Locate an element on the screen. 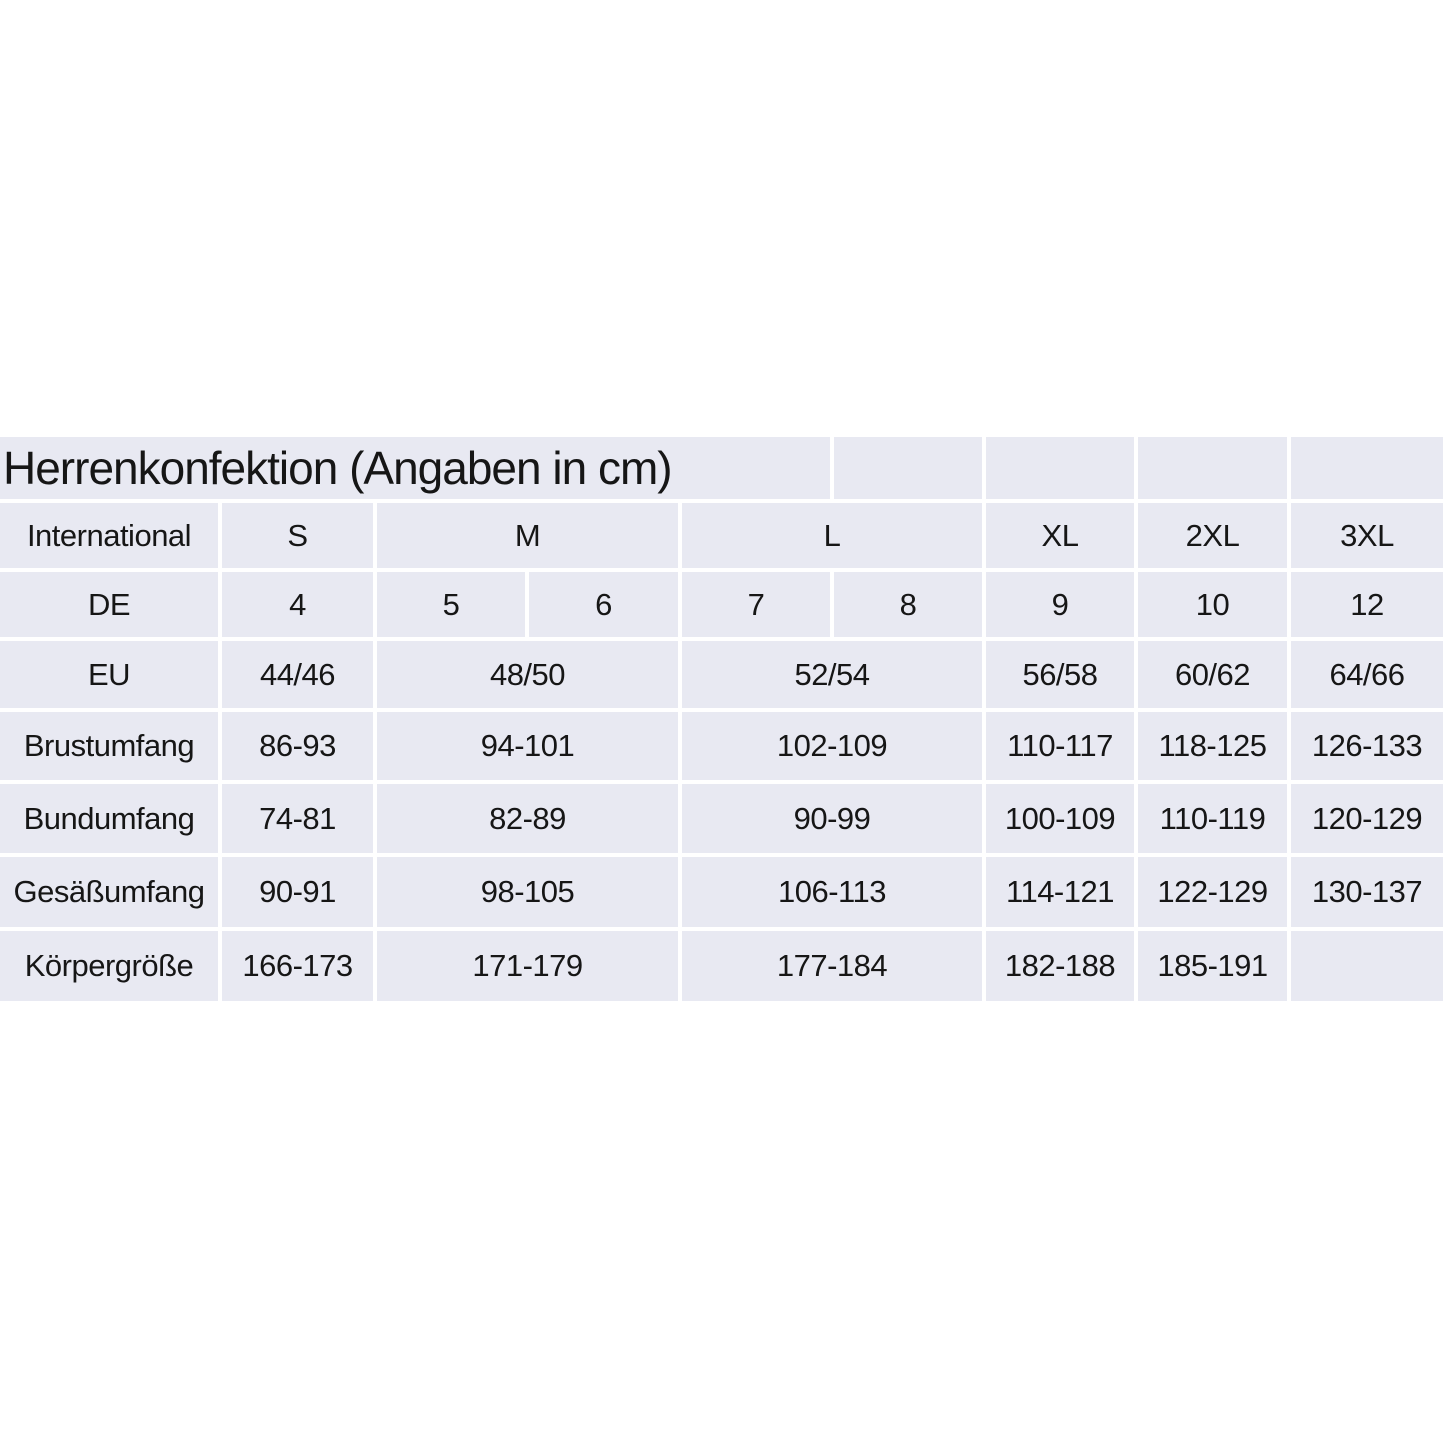  row-label-koerpergroesse: Körpergröße is located at coordinates (109, 966).